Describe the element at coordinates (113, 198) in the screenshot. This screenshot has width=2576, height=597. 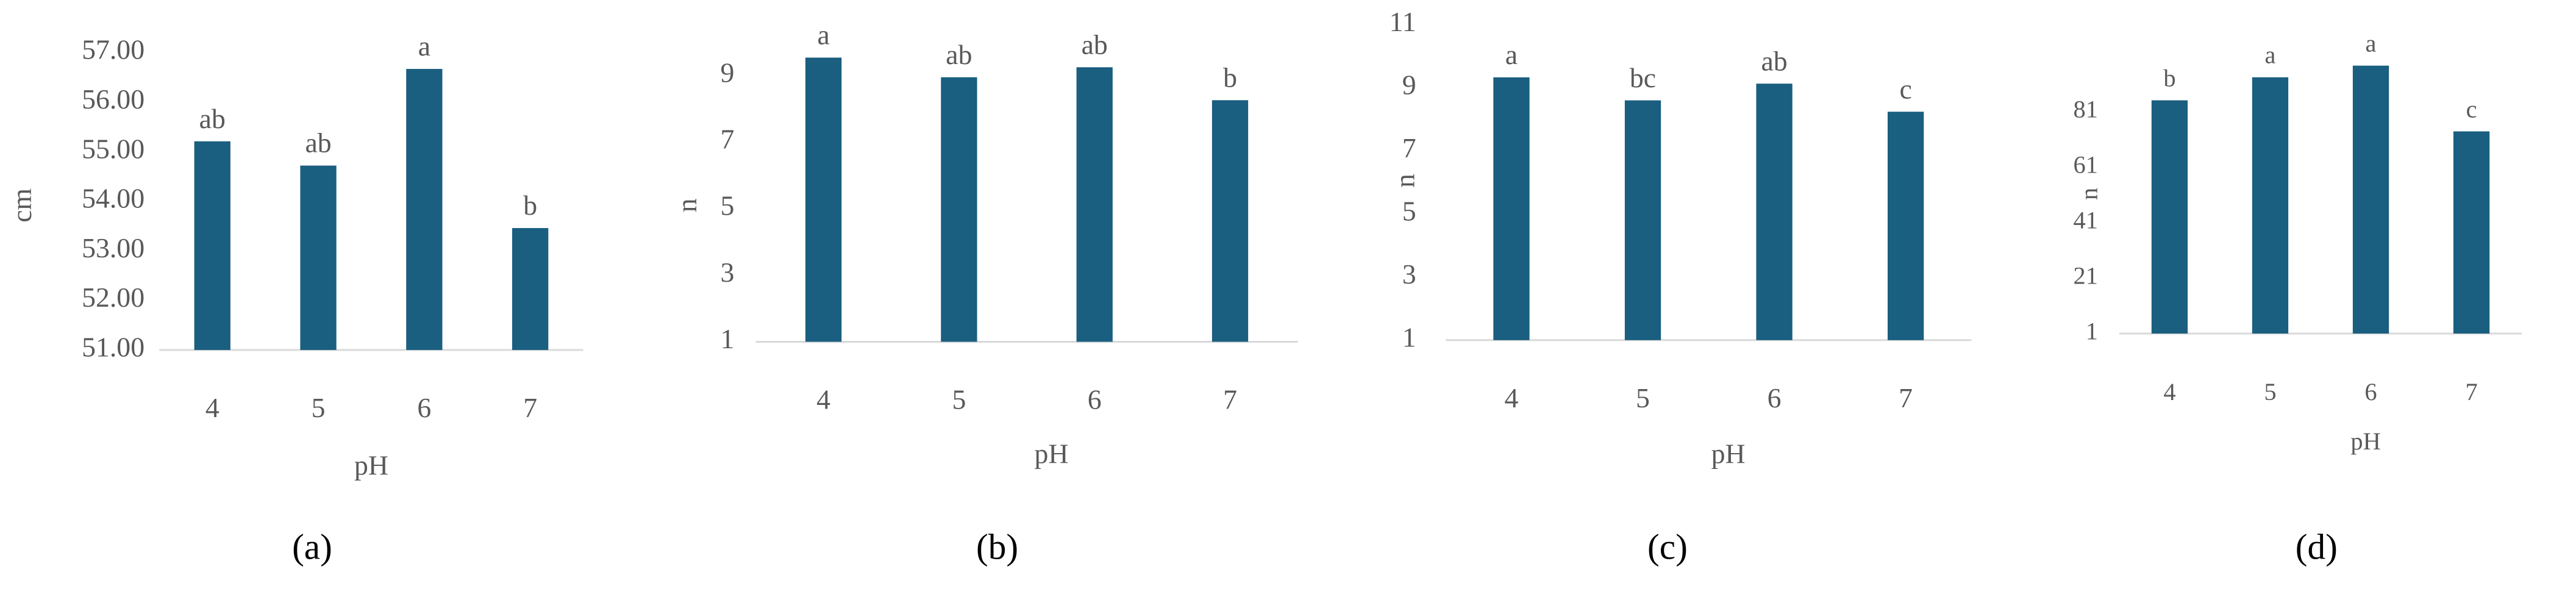
I see `y-tick-label: 54.00` at that location.